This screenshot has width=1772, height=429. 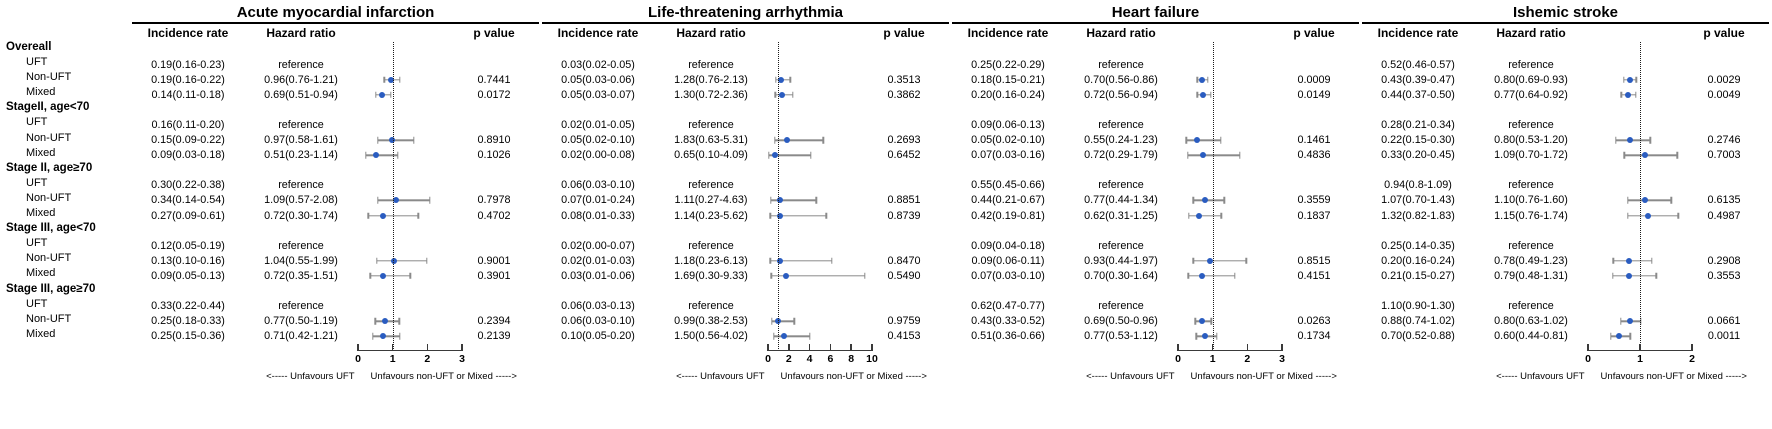 What do you see at coordinates (1673, 376) in the screenshot?
I see `footer-unfavours-nonuft: Unfavours non-UFT or Mixed ----->` at bounding box center [1673, 376].